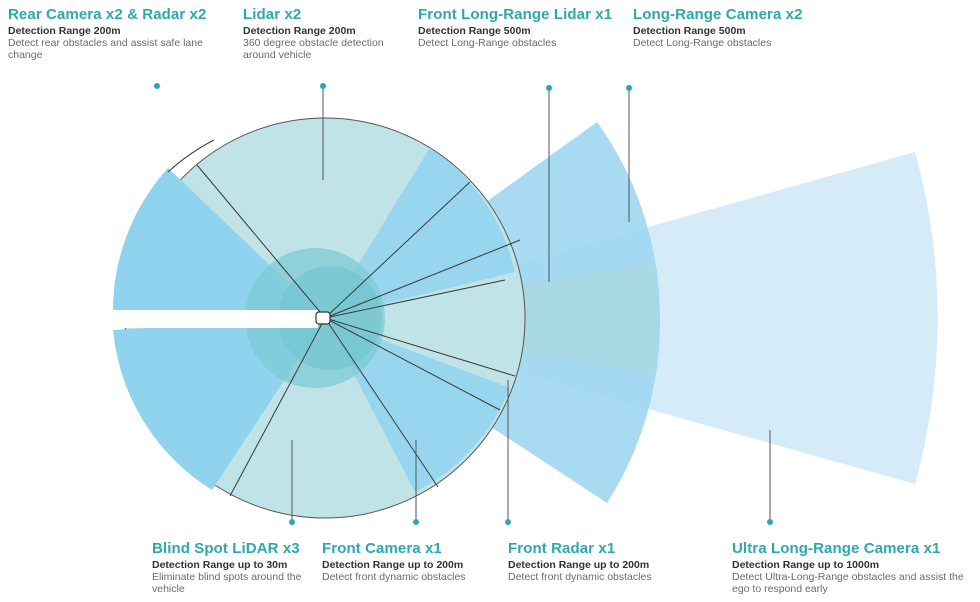 The image size is (980, 602). What do you see at coordinates (562, 548) in the screenshot?
I see `label-front-radar-title: Front Radar x1` at bounding box center [562, 548].